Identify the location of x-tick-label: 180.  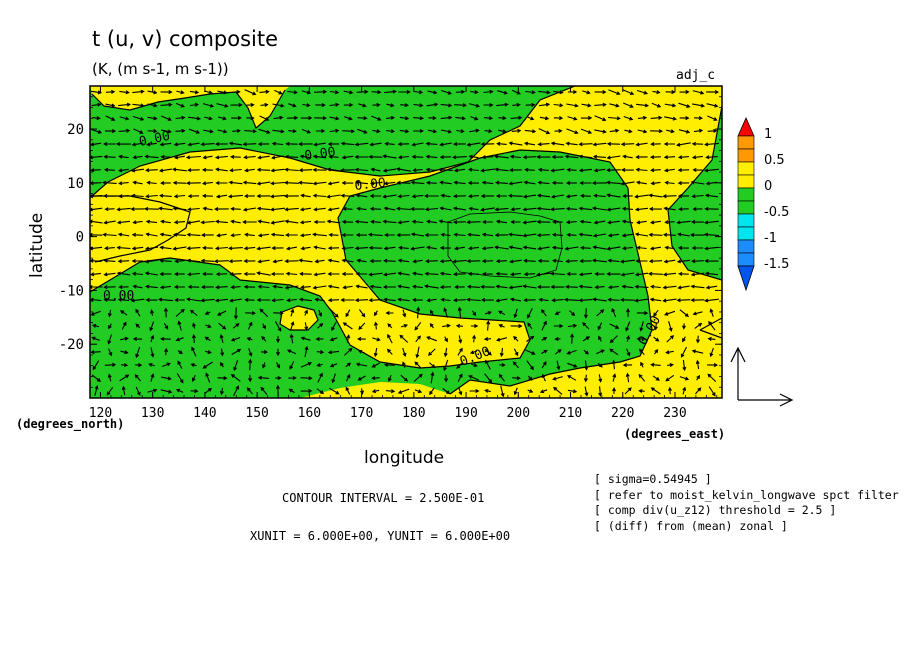
(413, 413).